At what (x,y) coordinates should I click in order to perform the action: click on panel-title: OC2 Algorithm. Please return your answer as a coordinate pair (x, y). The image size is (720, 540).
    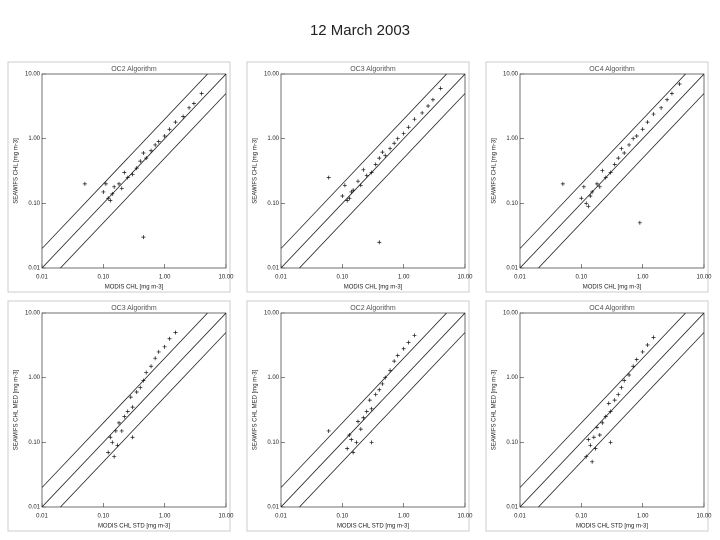
    Looking at the image, I should click on (134, 69).